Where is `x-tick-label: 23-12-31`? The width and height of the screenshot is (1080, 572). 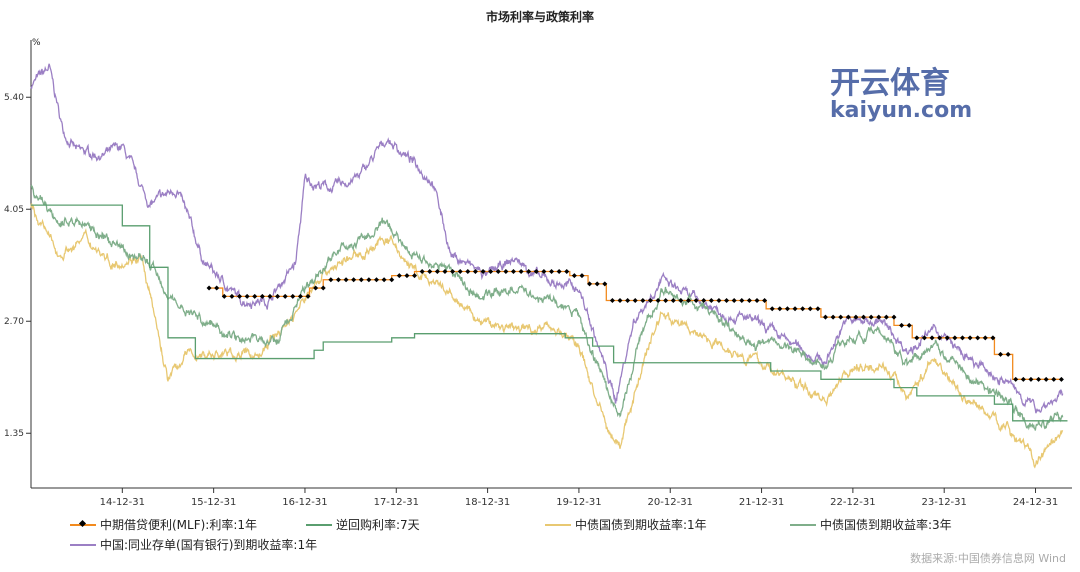 x-tick-label: 23-12-31 is located at coordinates (944, 502).